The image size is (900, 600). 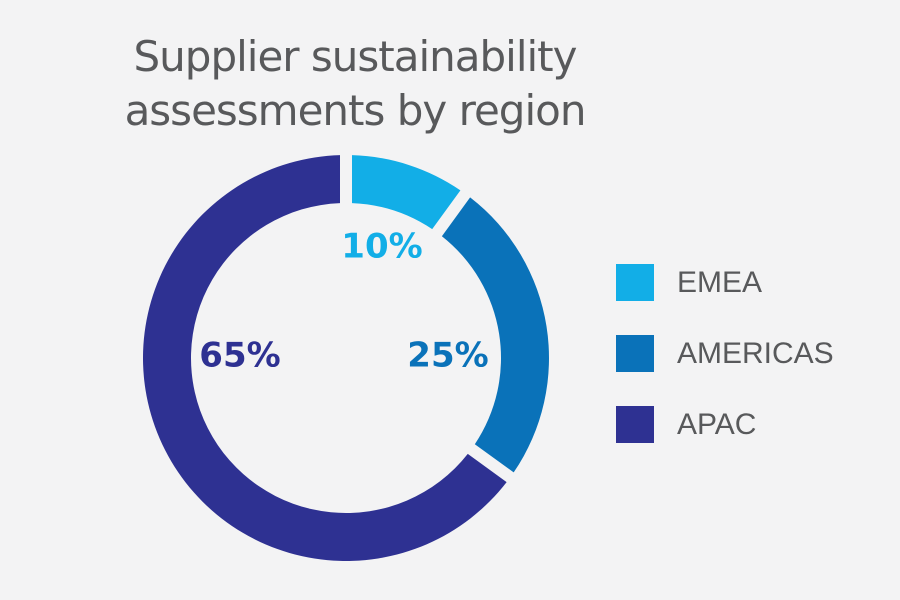 What do you see at coordinates (755, 353) in the screenshot?
I see `legend-label-americas: AMERICAS` at bounding box center [755, 353].